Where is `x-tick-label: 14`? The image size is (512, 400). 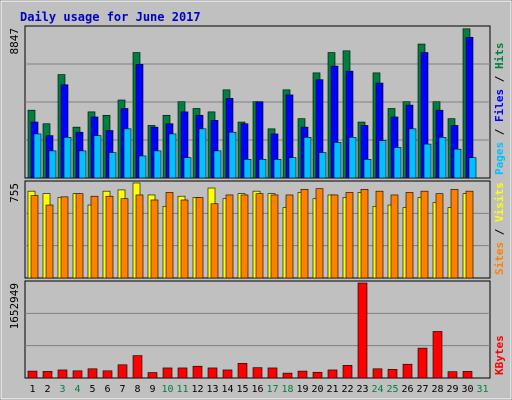
x-tick-label: 14 is located at coordinates (227, 389).